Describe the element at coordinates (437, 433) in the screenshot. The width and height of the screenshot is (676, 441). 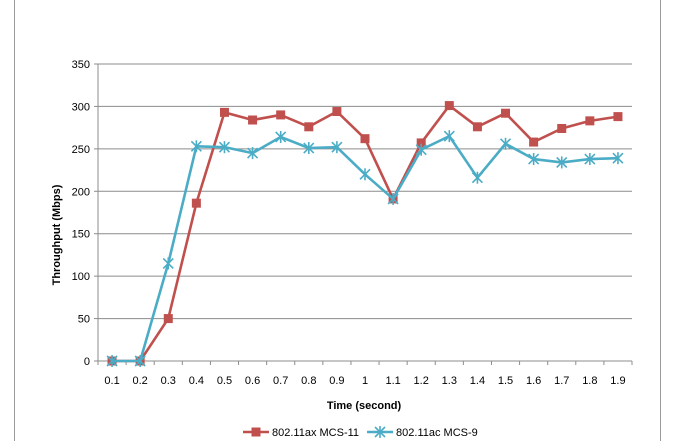
I see `legend-label: 802.11ac MCS-9` at that location.